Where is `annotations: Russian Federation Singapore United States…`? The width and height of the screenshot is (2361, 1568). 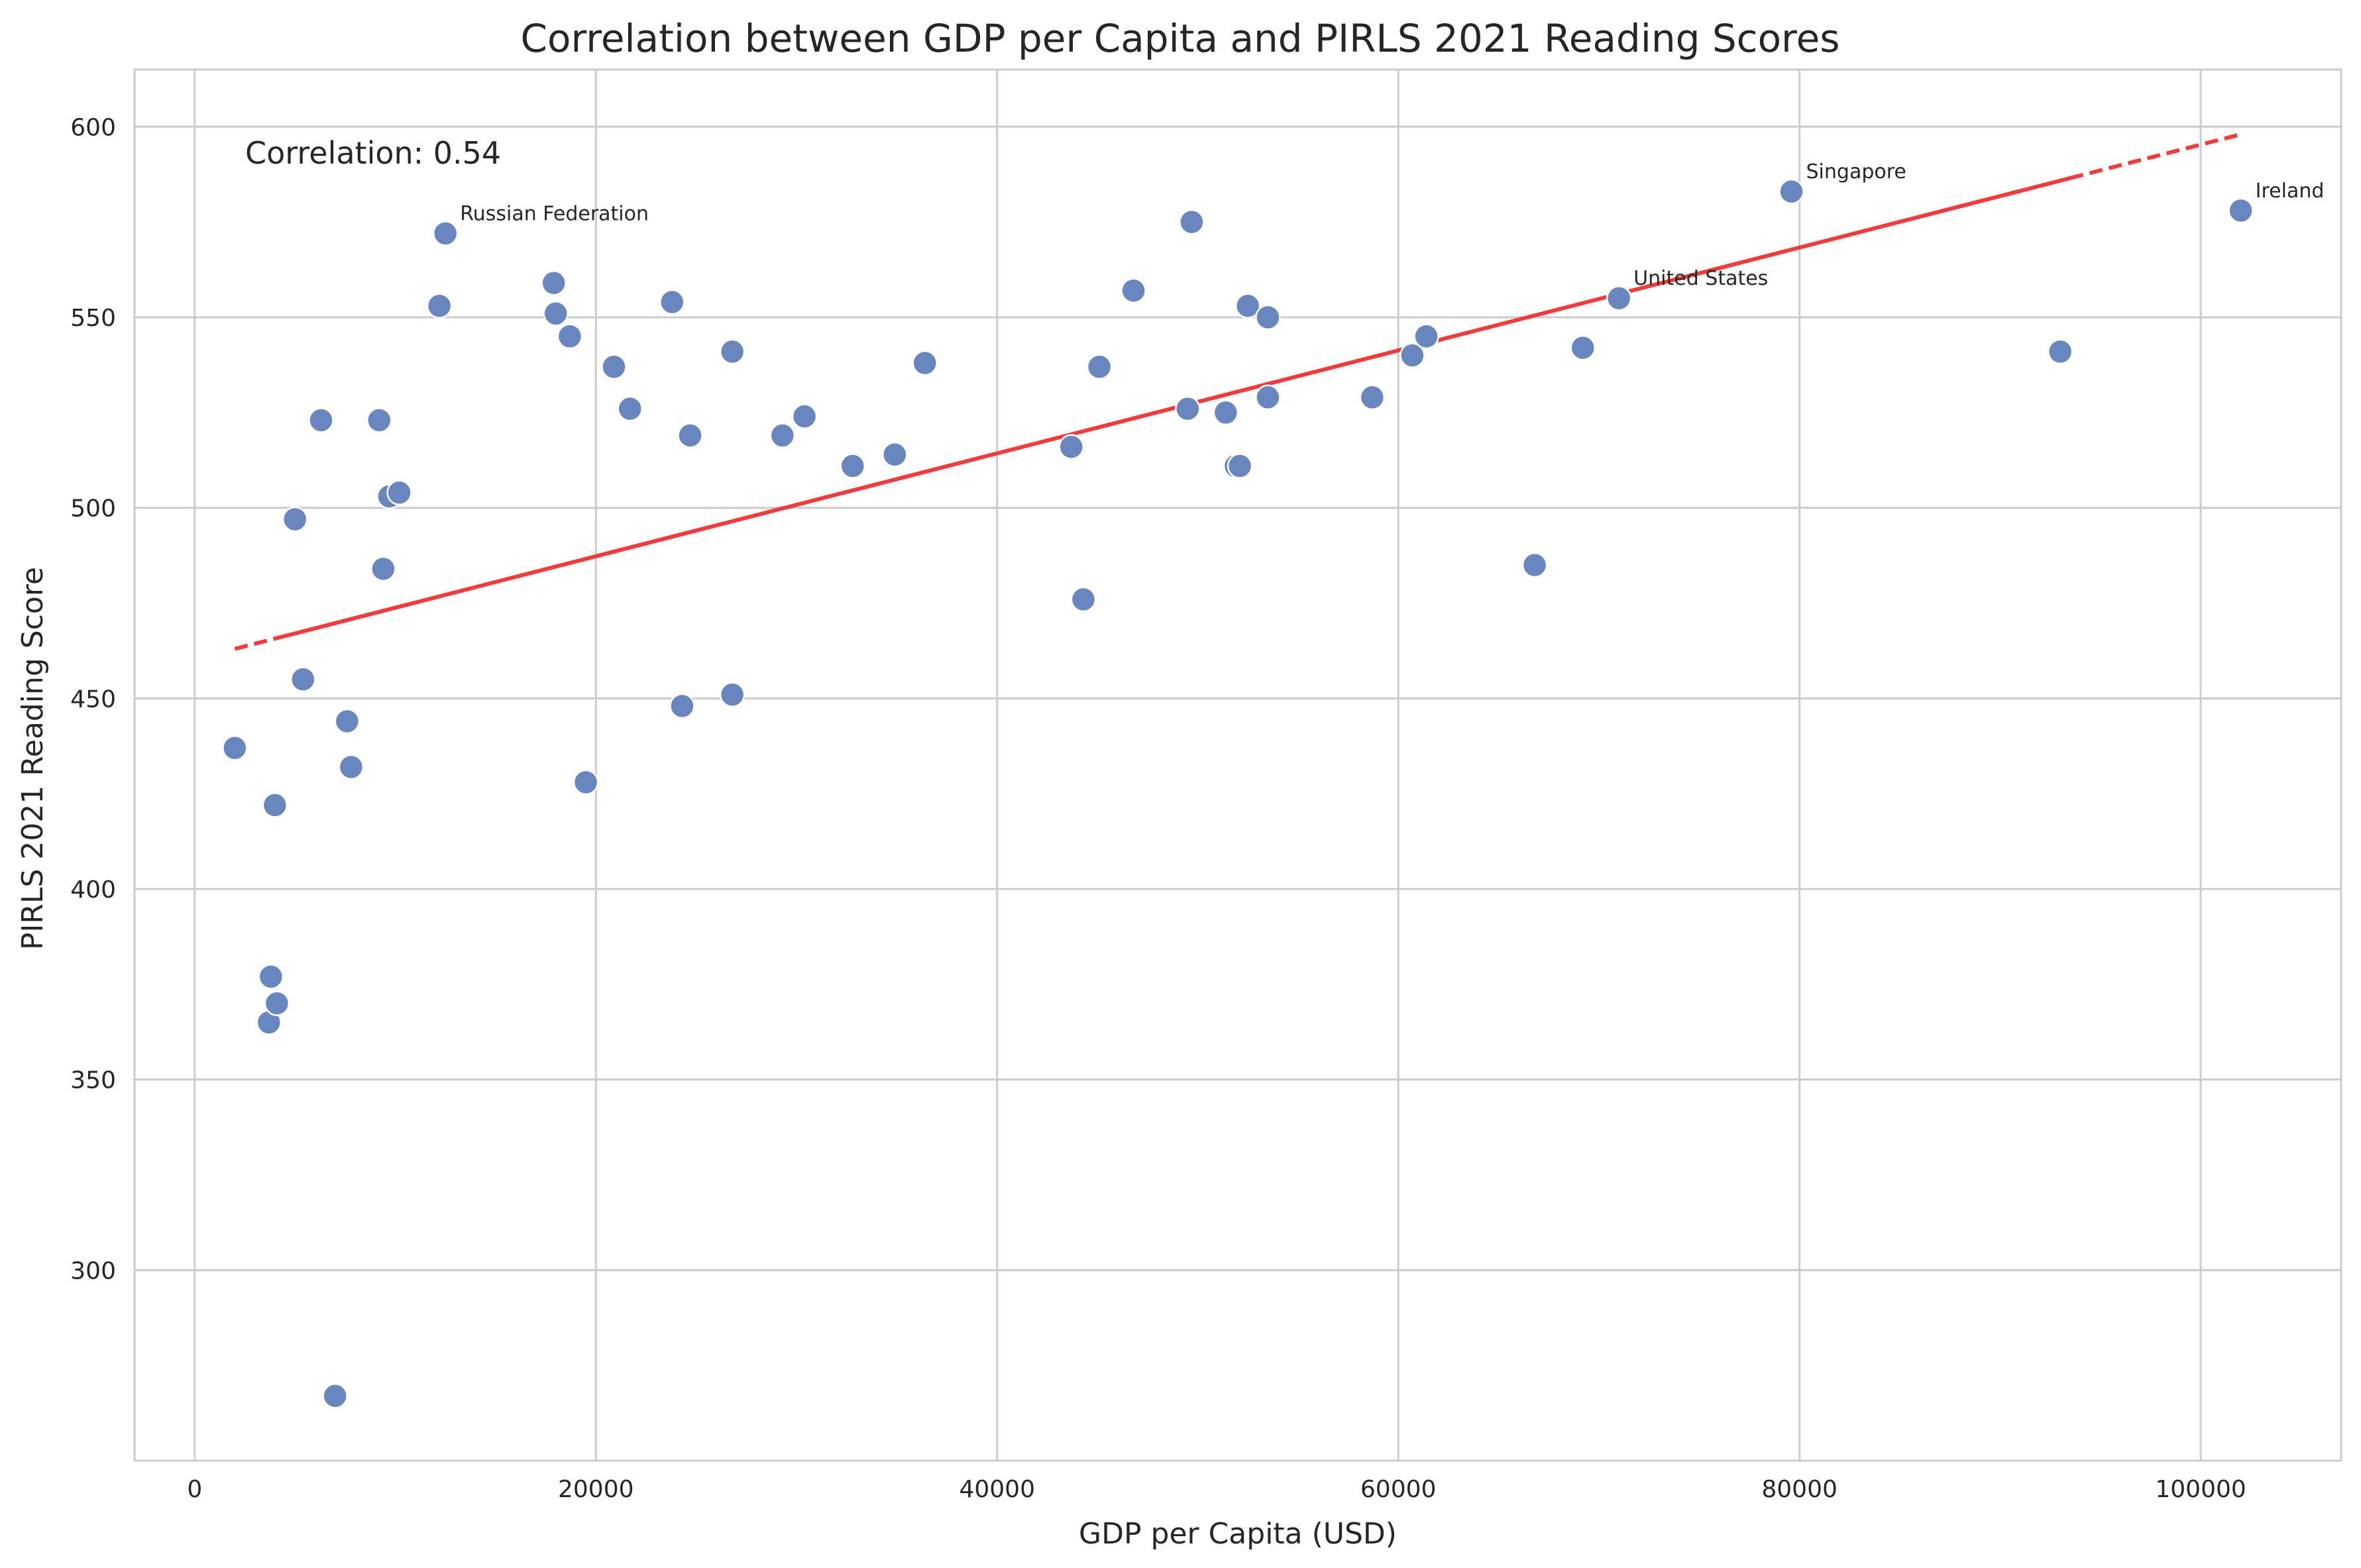 annotations: Russian Federation Singapore United States… is located at coordinates (1392, 225).